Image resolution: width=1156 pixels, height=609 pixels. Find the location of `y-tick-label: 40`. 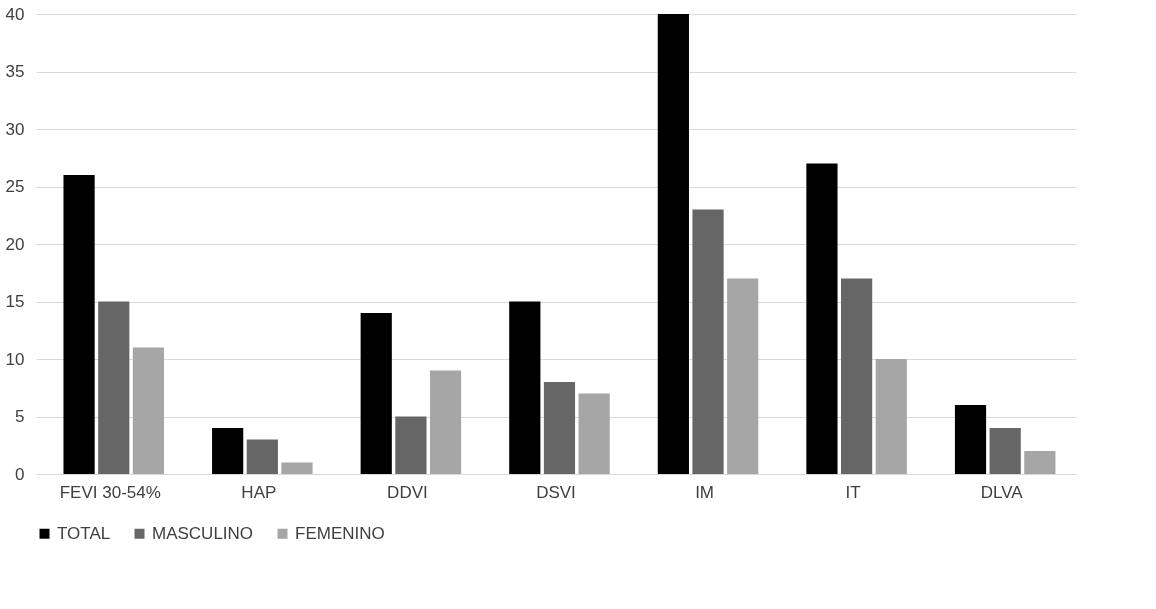

y-tick-label: 40 is located at coordinates (15, 14).